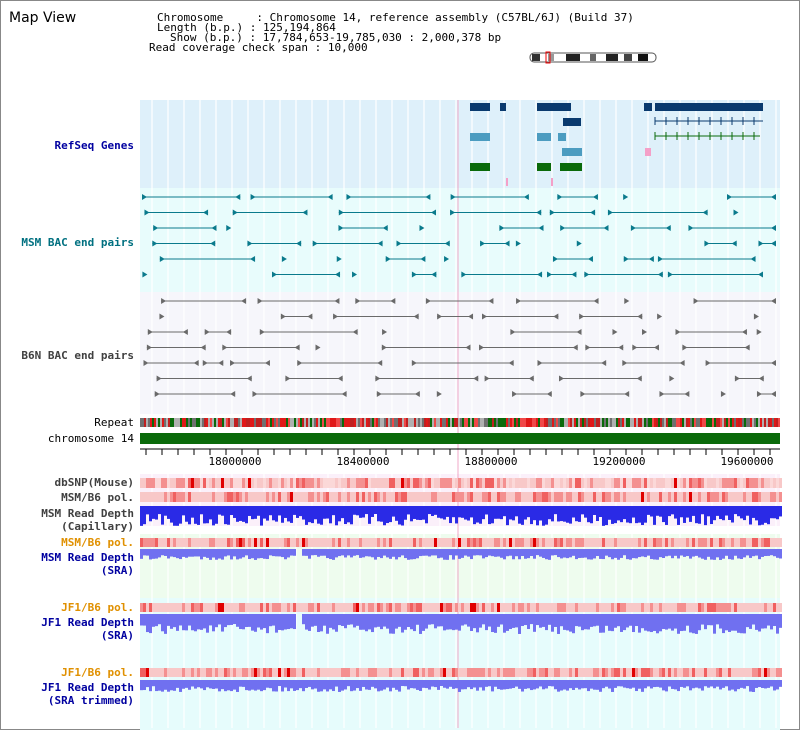 The height and width of the screenshot is (730, 800). Describe the element at coordinates (77, 355) in the screenshot. I see `b6n-bac-track-label: B6N BAC end pairs` at that location.